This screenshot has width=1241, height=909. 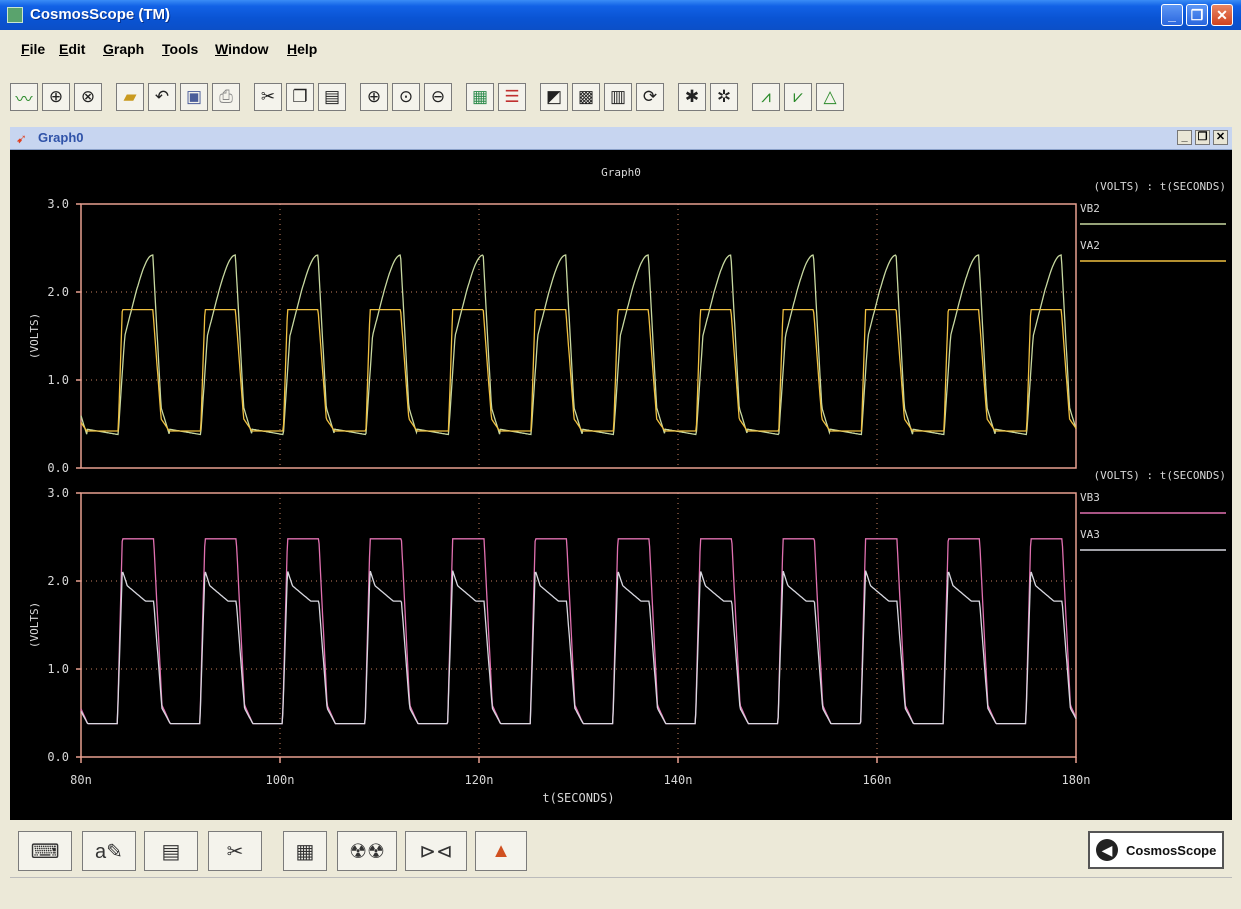 I want to click on menu-tools: Tools, so click(x=180, y=49).